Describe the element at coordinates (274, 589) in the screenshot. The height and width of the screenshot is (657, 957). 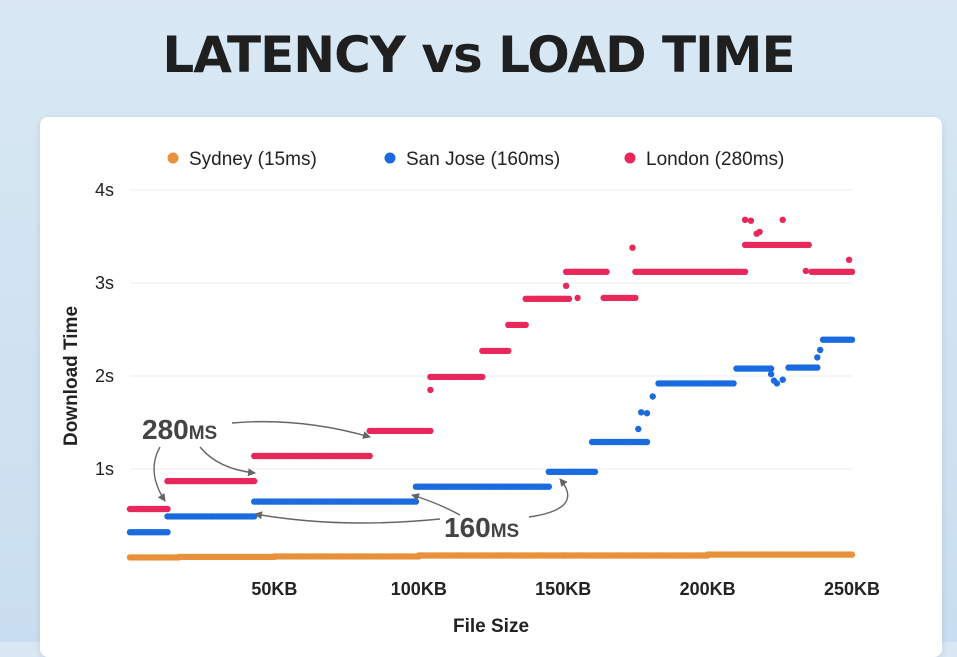
I see `x-tick-label: 50KB` at that location.